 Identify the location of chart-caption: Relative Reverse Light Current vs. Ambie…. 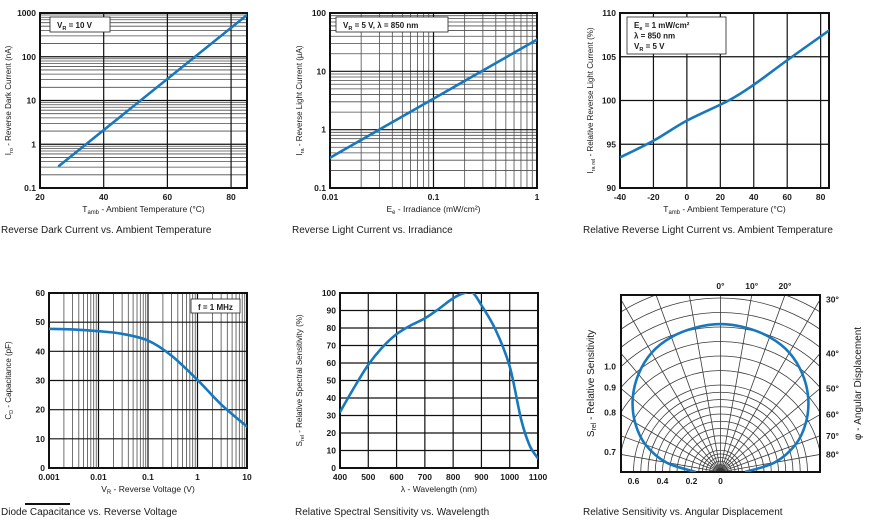
(708, 230).